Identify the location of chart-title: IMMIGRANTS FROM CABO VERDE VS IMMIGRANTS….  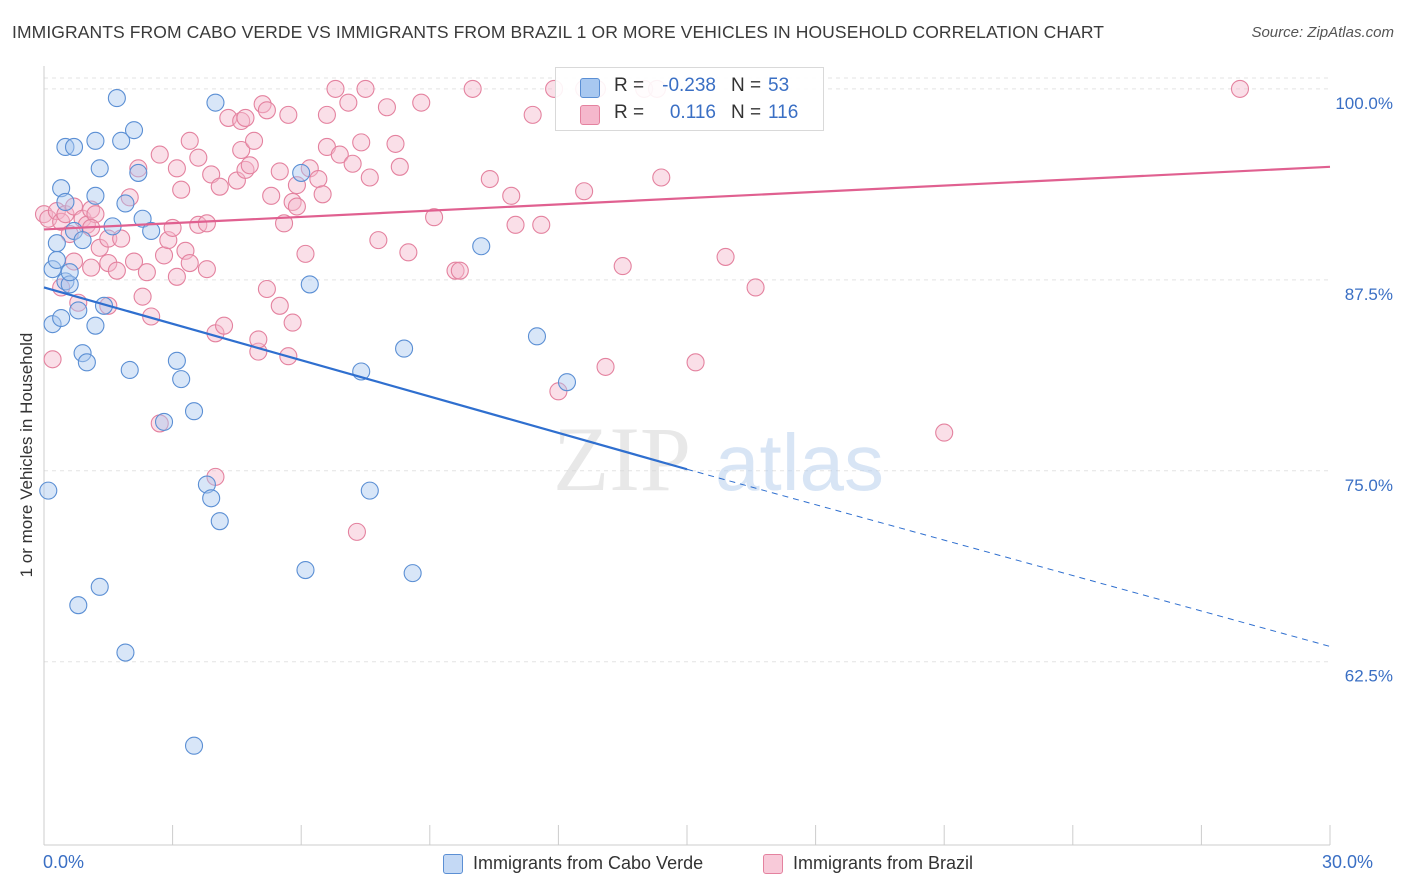
(558, 32).